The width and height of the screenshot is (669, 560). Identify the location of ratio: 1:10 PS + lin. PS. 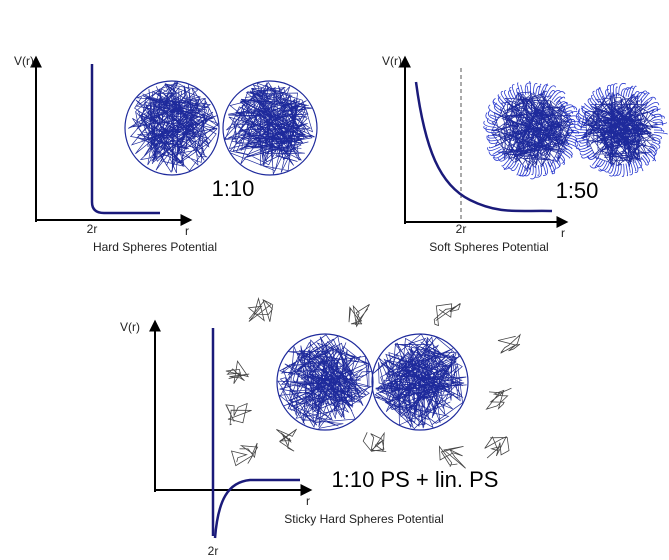
(415, 479).